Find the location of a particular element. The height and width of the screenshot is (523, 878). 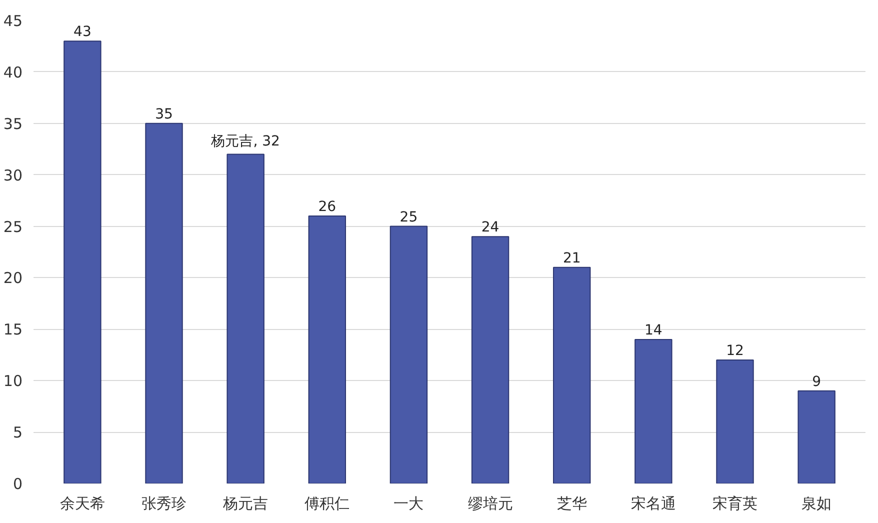

data-label: 14 is located at coordinates (653, 330).